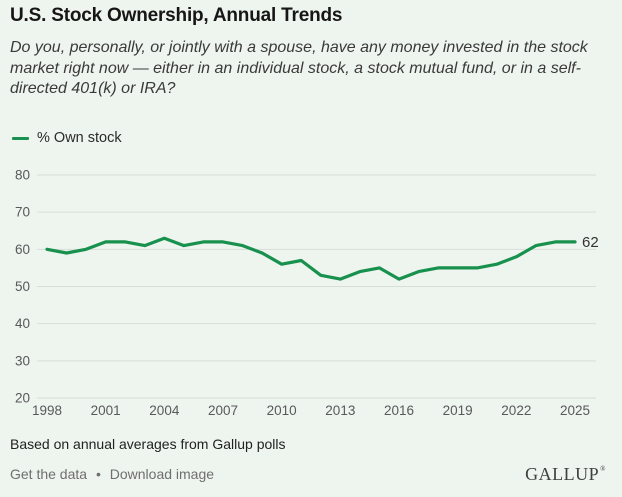  I want to click on gallup-logo-trademark: ®, so click(603, 469).